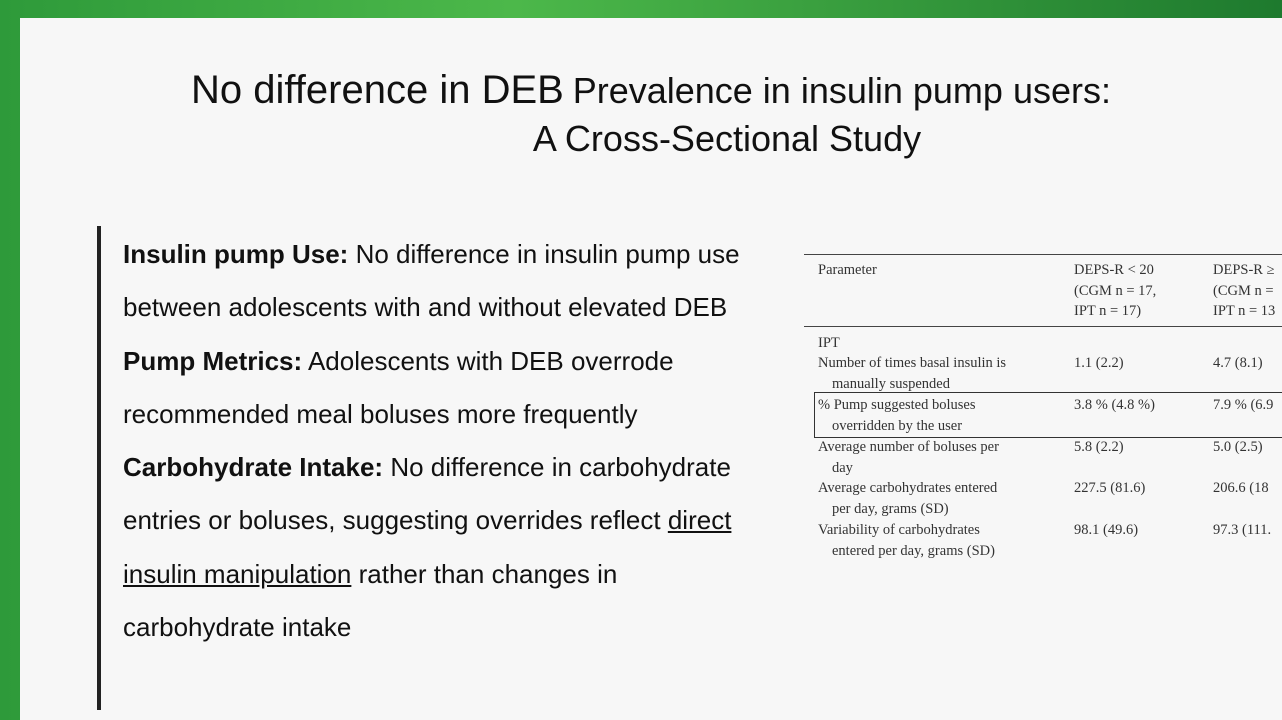 This screenshot has height=720, width=1282. Describe the element at coordinates (427, 547) in the screenshot. I see `bullet-underlined: direct insulin manipulation` at that location.